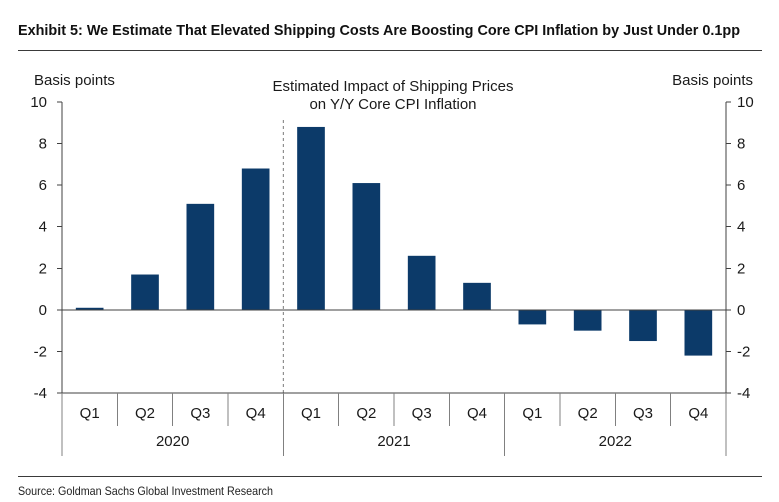  What do you see at coordinates (394, 424) in the screenshot?
I see `category-axis: Q1 Q2 Q3 Q4 Q1 Q2 Q3 Q4 Q1 Q2 Q3 Q4 2020 2021 2022` at bounding box center [394, 424].